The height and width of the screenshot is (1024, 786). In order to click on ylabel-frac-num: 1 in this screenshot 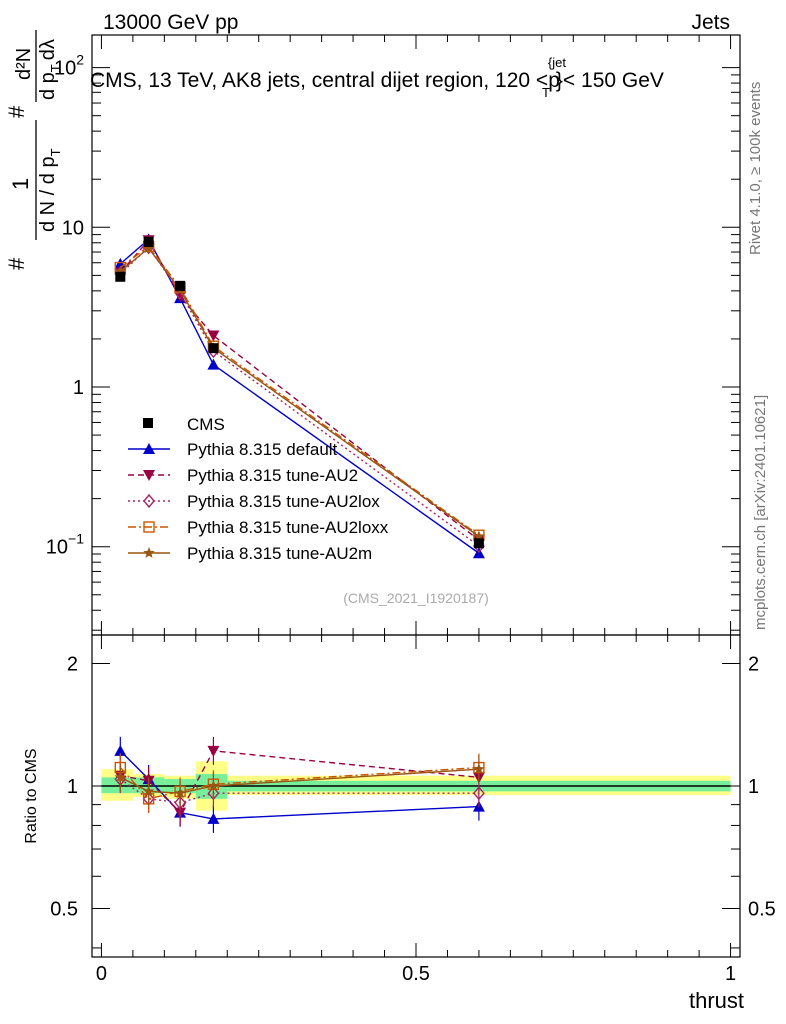, I will do `click(20, 184)`.